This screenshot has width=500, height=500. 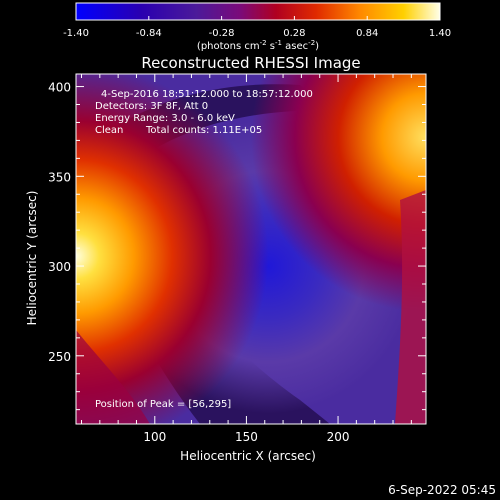 What do you see at coordinates (59, 88) in the screenshot?
I see `y-tick-label: 400` at bounding box center [59, 88].